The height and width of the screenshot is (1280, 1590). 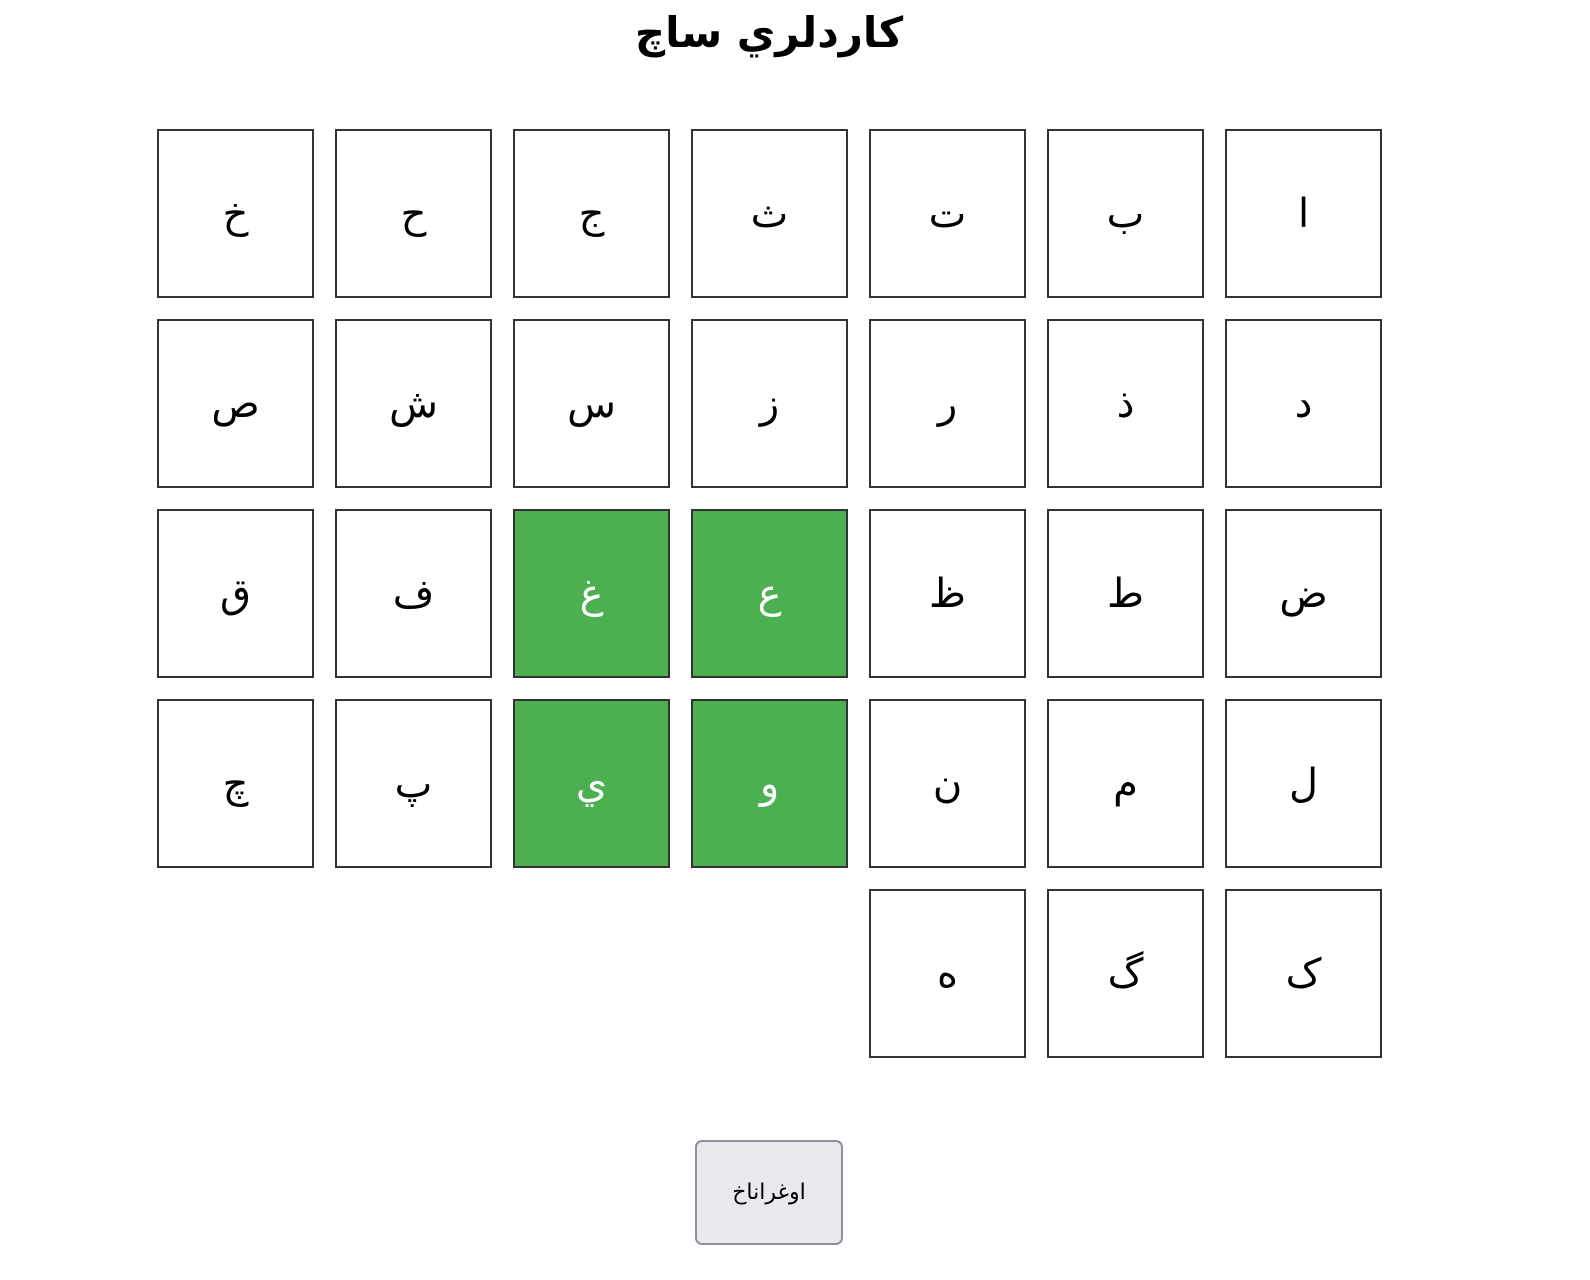 What do you see at coordinates (769, 783) in the screenshot?
I see `letter-card: و` at bounding box center [769, 783].